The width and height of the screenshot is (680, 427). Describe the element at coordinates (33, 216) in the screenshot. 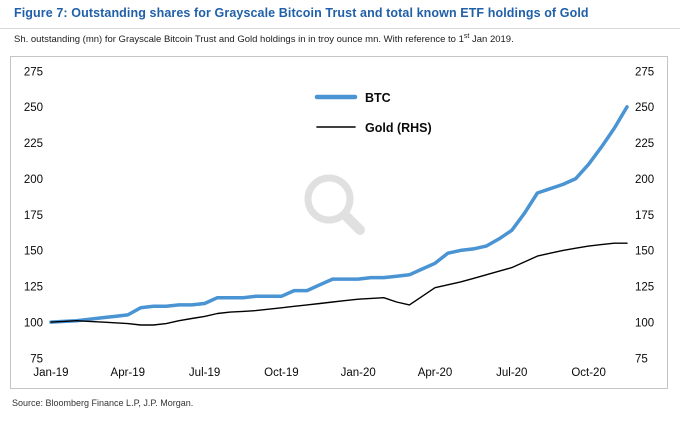

I see `y-axis-label-left: 175` at that location.